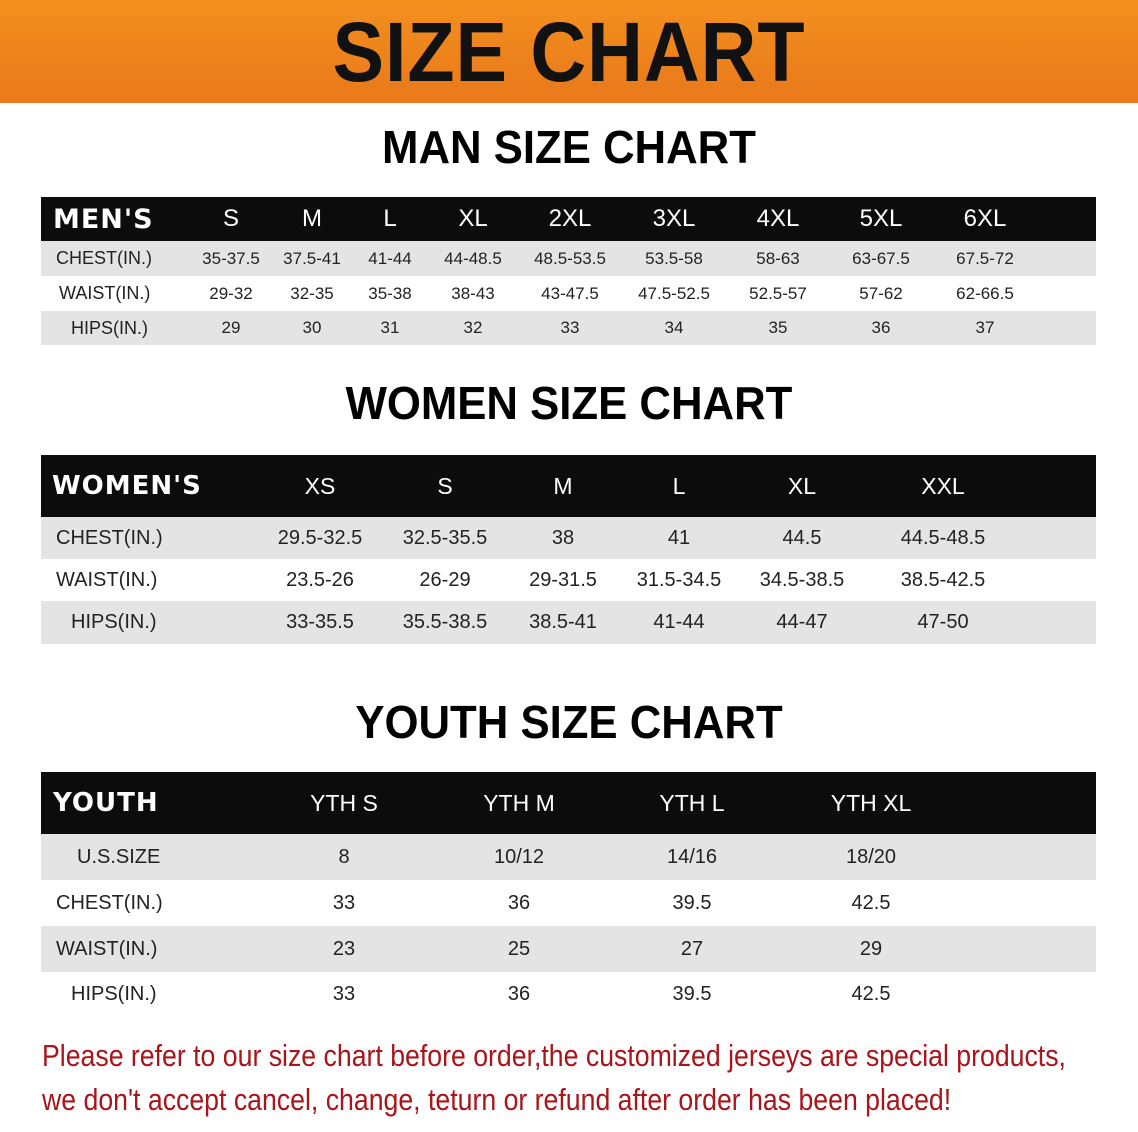 The image size is (1138, 1132). I want to click on banner-title: SIZE CHART, so click(569, 52).